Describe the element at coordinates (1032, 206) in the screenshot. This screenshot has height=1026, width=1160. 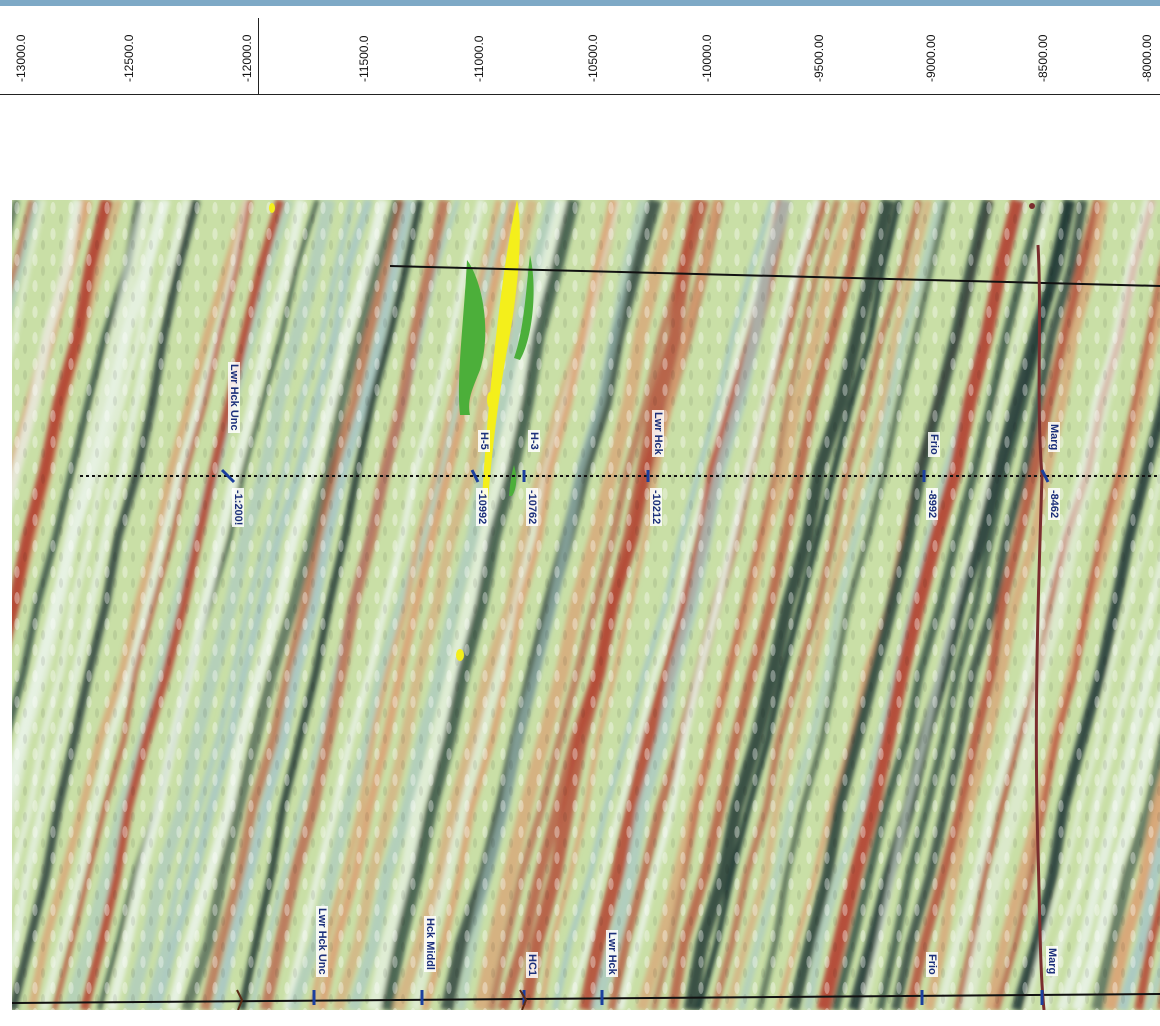
I see `well-top-marker` at that location.